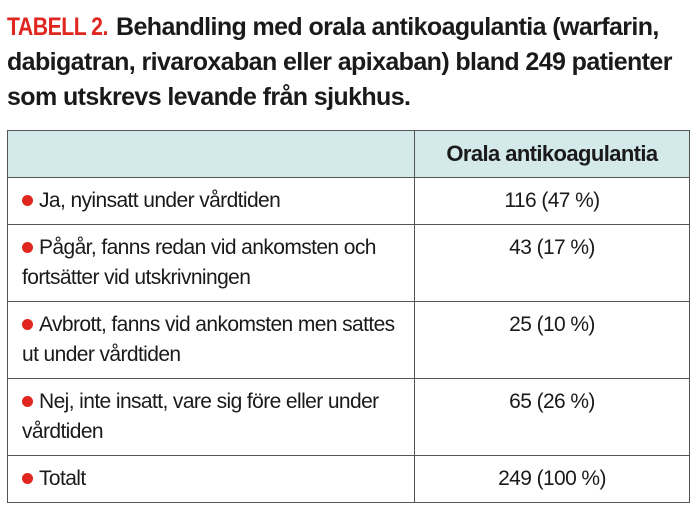 This screenshot has height=514, width=700. Describe the element at coordinates (348, 201) in the screenshot. I see `table-row: Ja, nyinsatt under vårdtiden 116 (47 %)` at that location.